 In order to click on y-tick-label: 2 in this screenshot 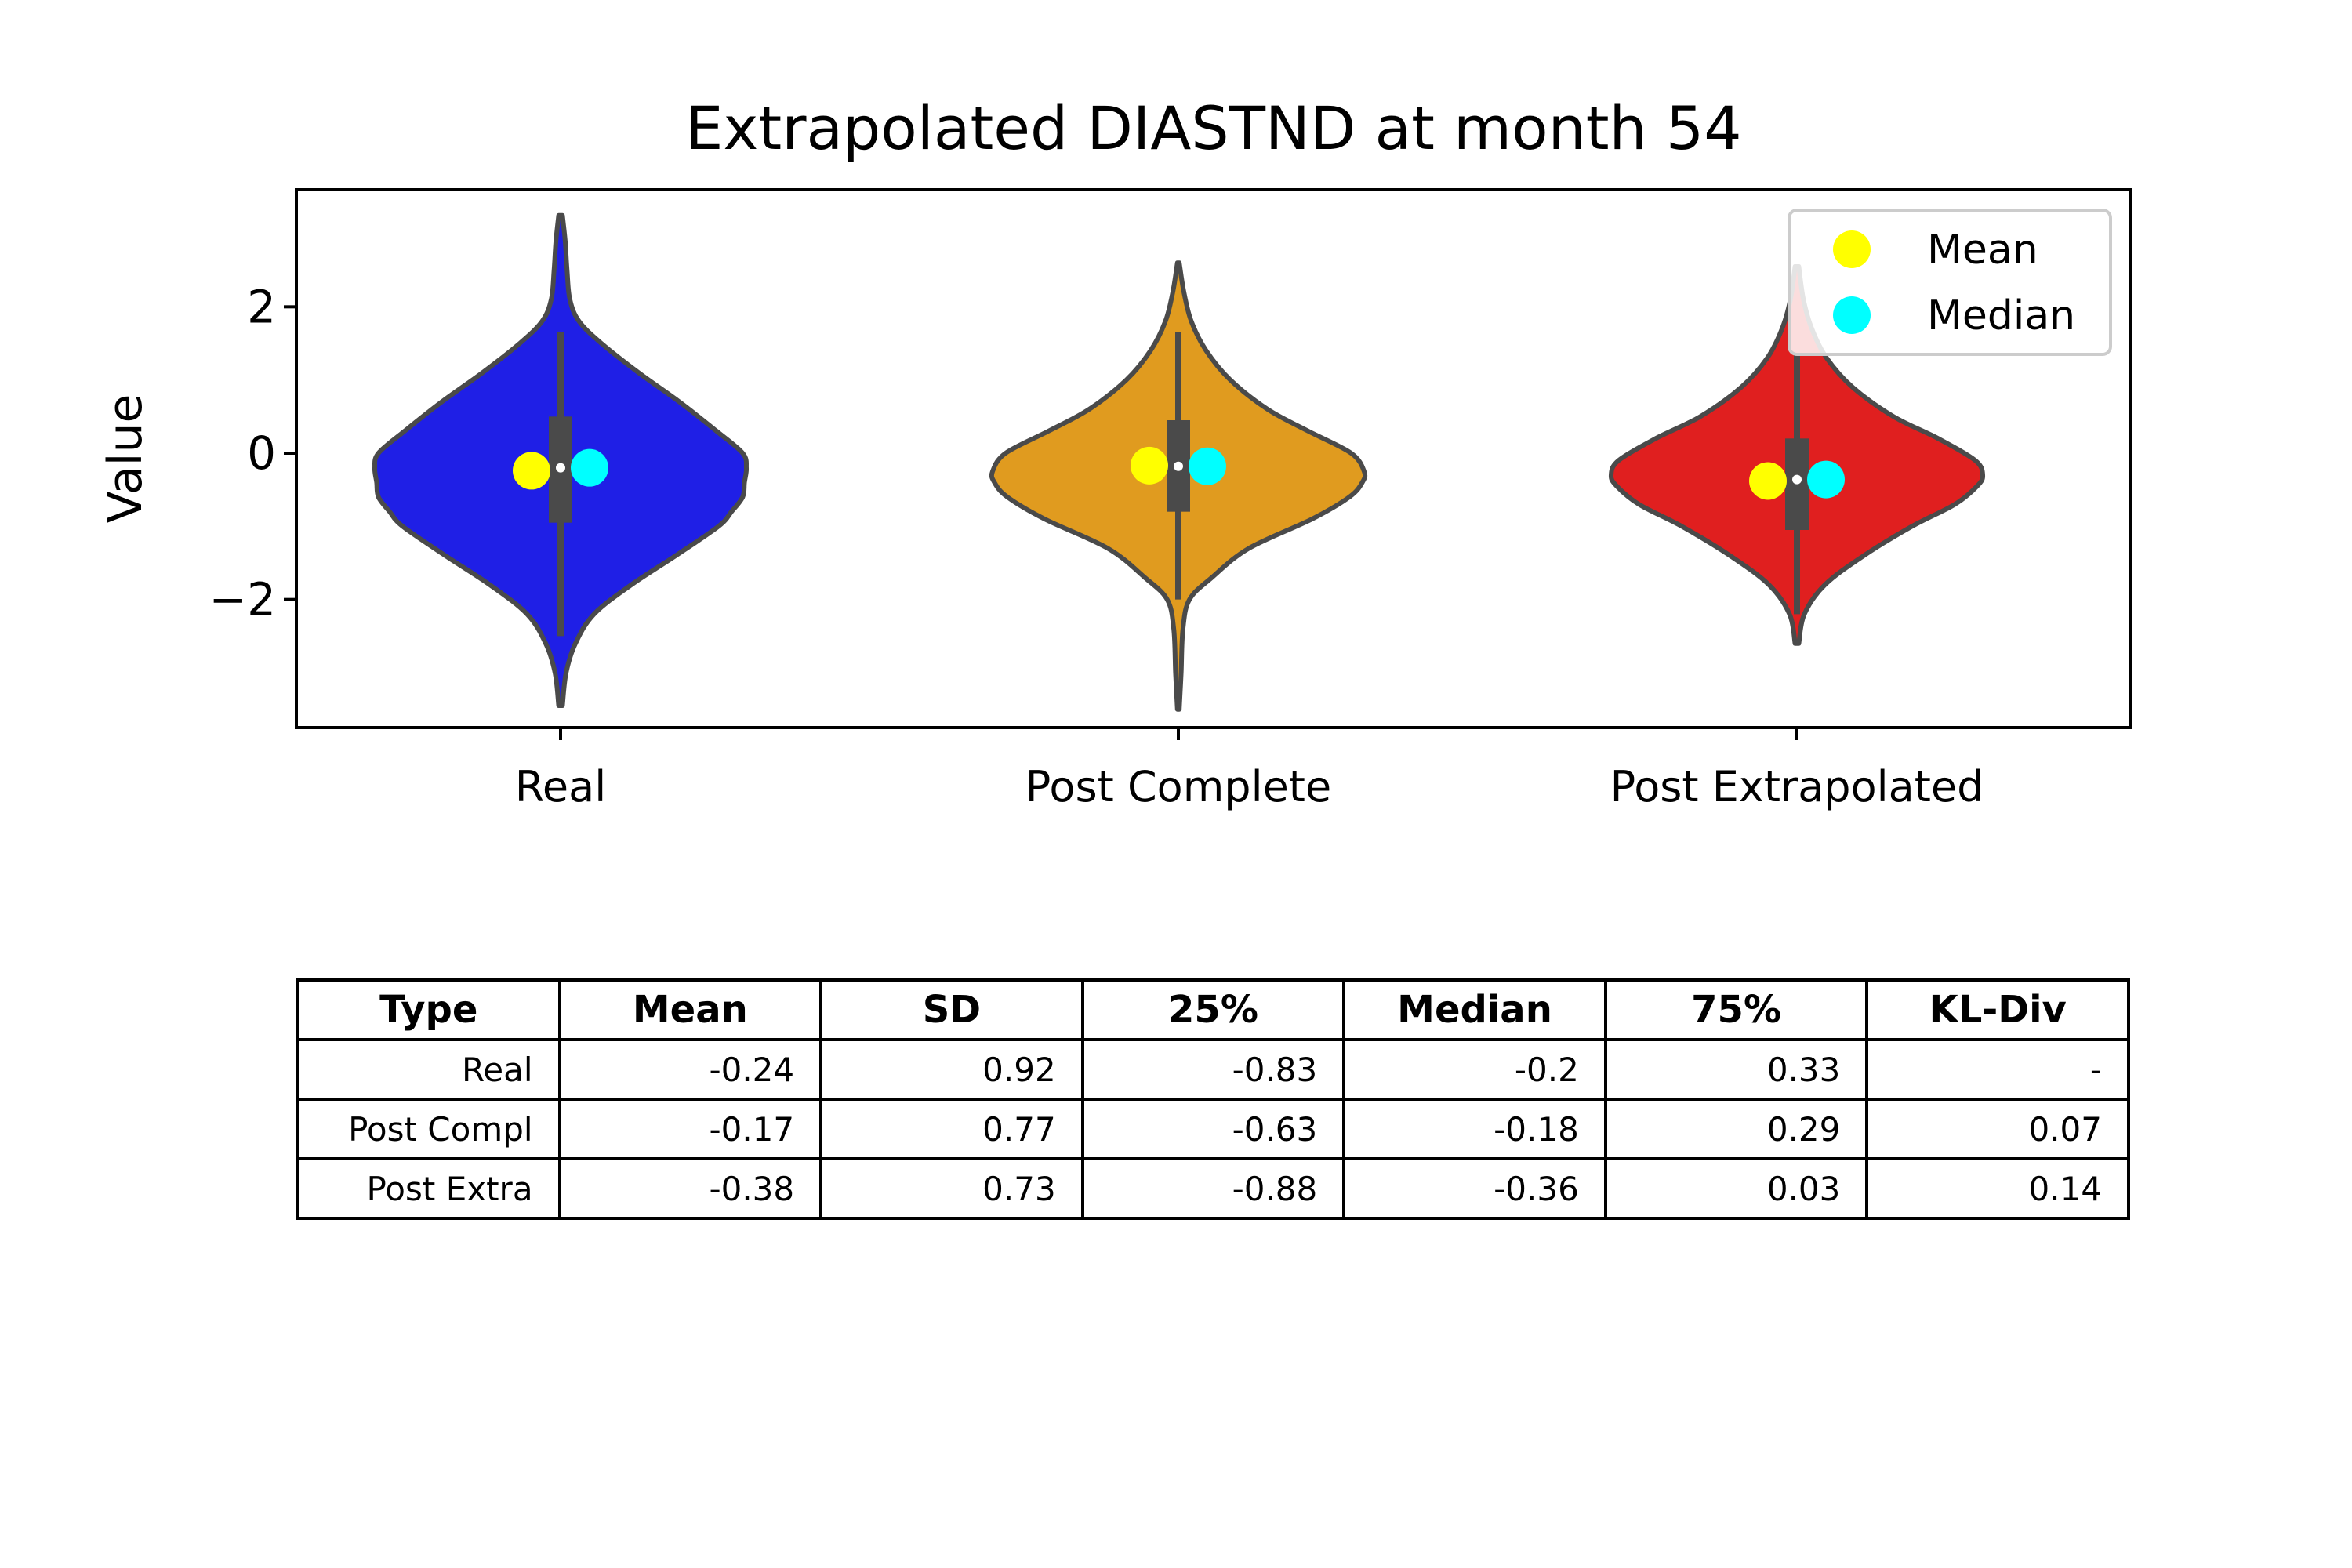, I will do `click(261, 306)`.